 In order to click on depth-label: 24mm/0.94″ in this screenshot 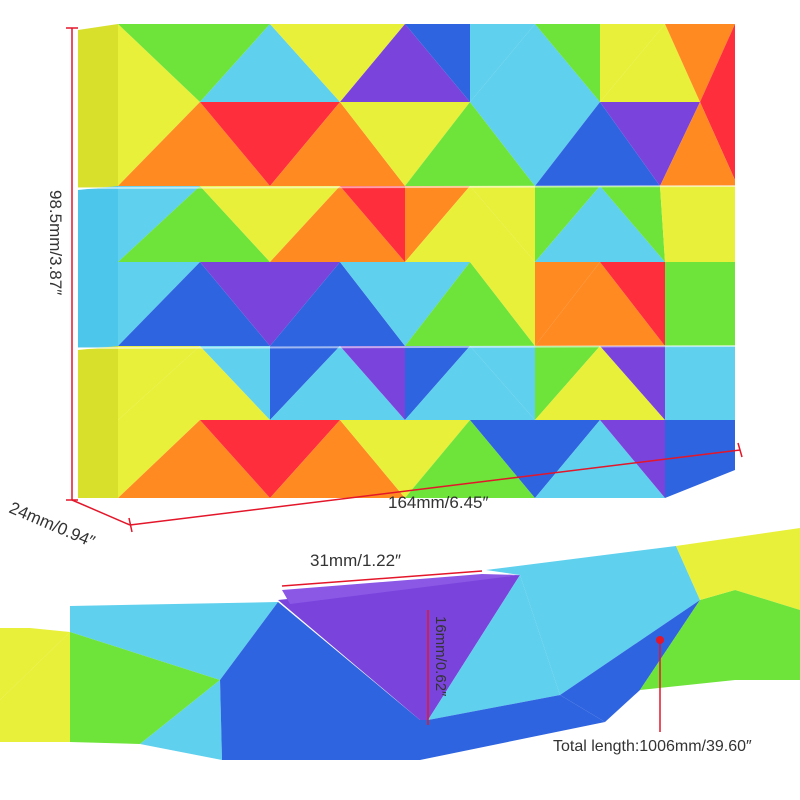, I will do `click(51, 524)`.